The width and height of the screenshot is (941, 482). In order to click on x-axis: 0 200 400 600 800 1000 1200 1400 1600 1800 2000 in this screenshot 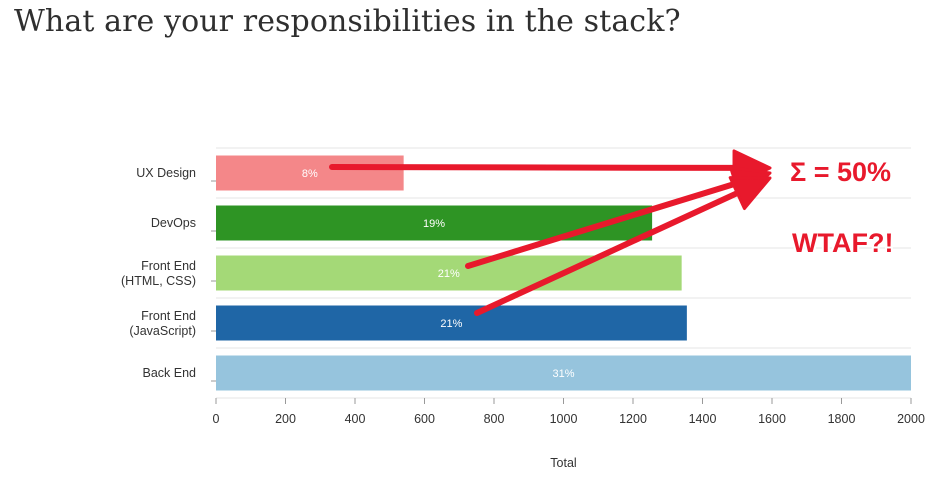, I will do `click(569, 412)`.